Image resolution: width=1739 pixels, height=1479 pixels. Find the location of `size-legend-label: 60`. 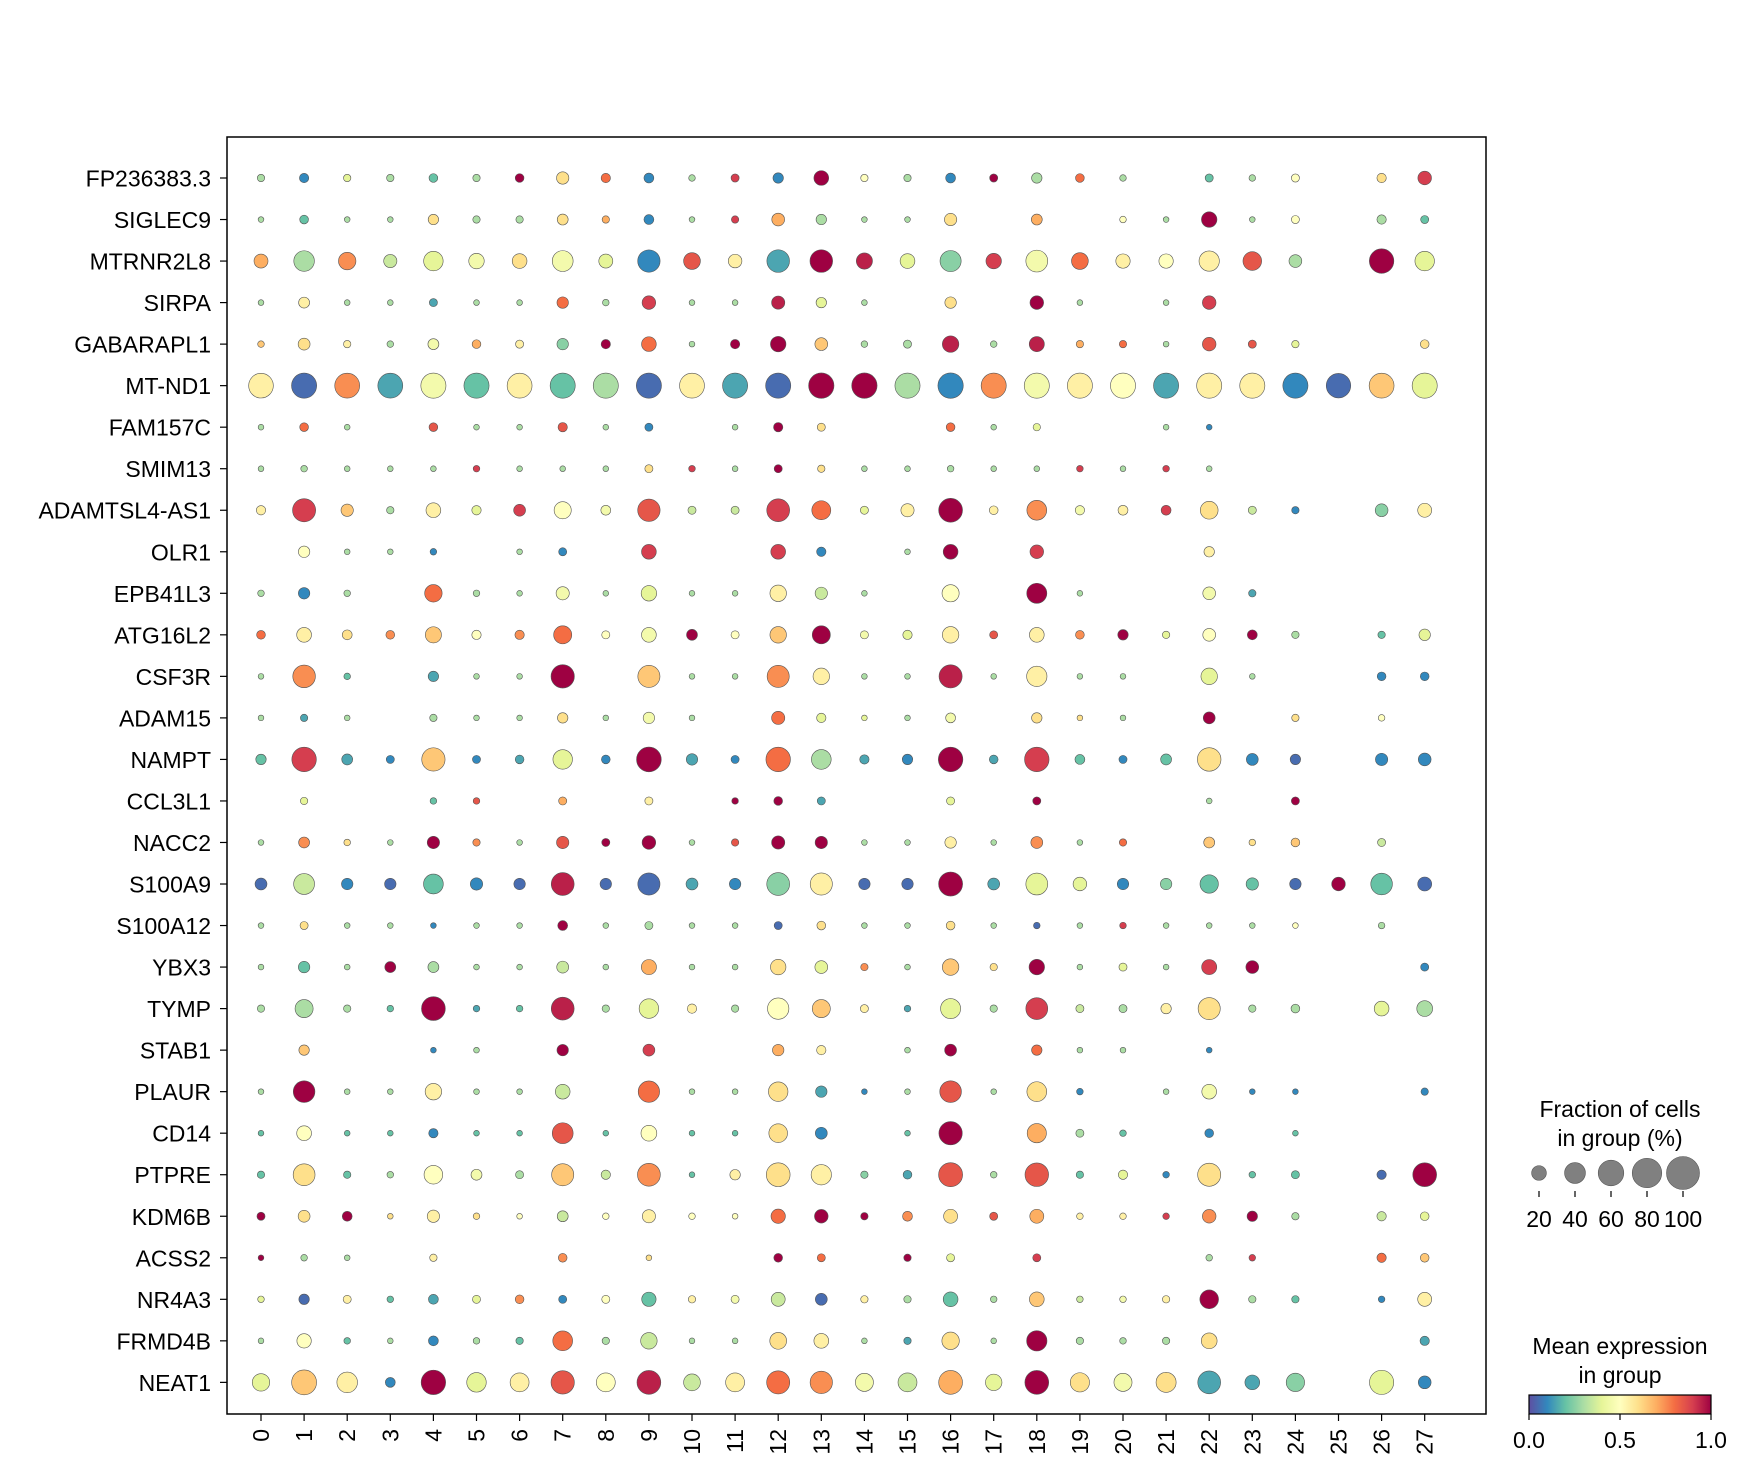

size-legend-label: 60 is located at coordinates (1611, 1219).